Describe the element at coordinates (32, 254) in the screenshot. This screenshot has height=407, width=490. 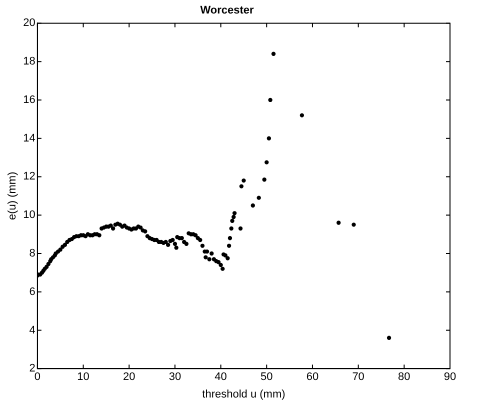
I see `y-tick-label: 8` at that location.